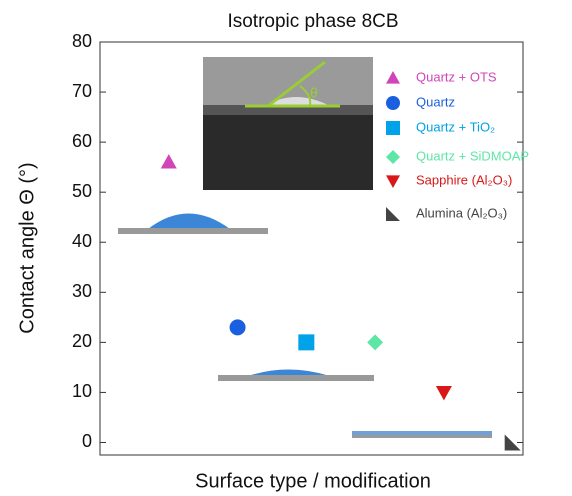 This screenshot has width=572, height=496. Describe the element at coordinates (314, 93) in the screenshot. I see `inset-label: θ` at that location.